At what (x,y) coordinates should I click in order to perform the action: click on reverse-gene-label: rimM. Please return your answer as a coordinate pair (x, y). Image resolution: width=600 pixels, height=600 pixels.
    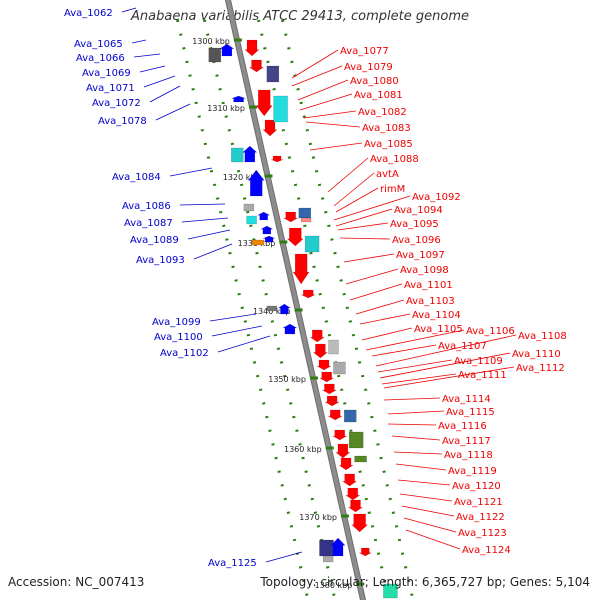
    Looking at the image, I should click on (392, 189).